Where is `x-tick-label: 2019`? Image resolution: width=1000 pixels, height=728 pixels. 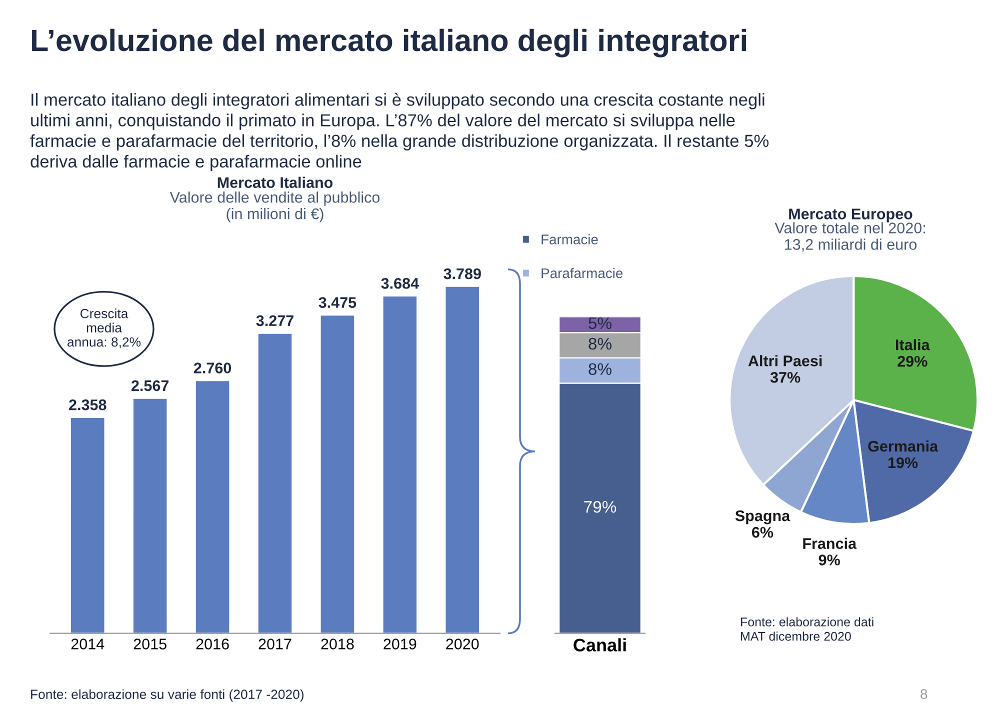 x-tick-label: 2019 is located at coordinates (400, 644).